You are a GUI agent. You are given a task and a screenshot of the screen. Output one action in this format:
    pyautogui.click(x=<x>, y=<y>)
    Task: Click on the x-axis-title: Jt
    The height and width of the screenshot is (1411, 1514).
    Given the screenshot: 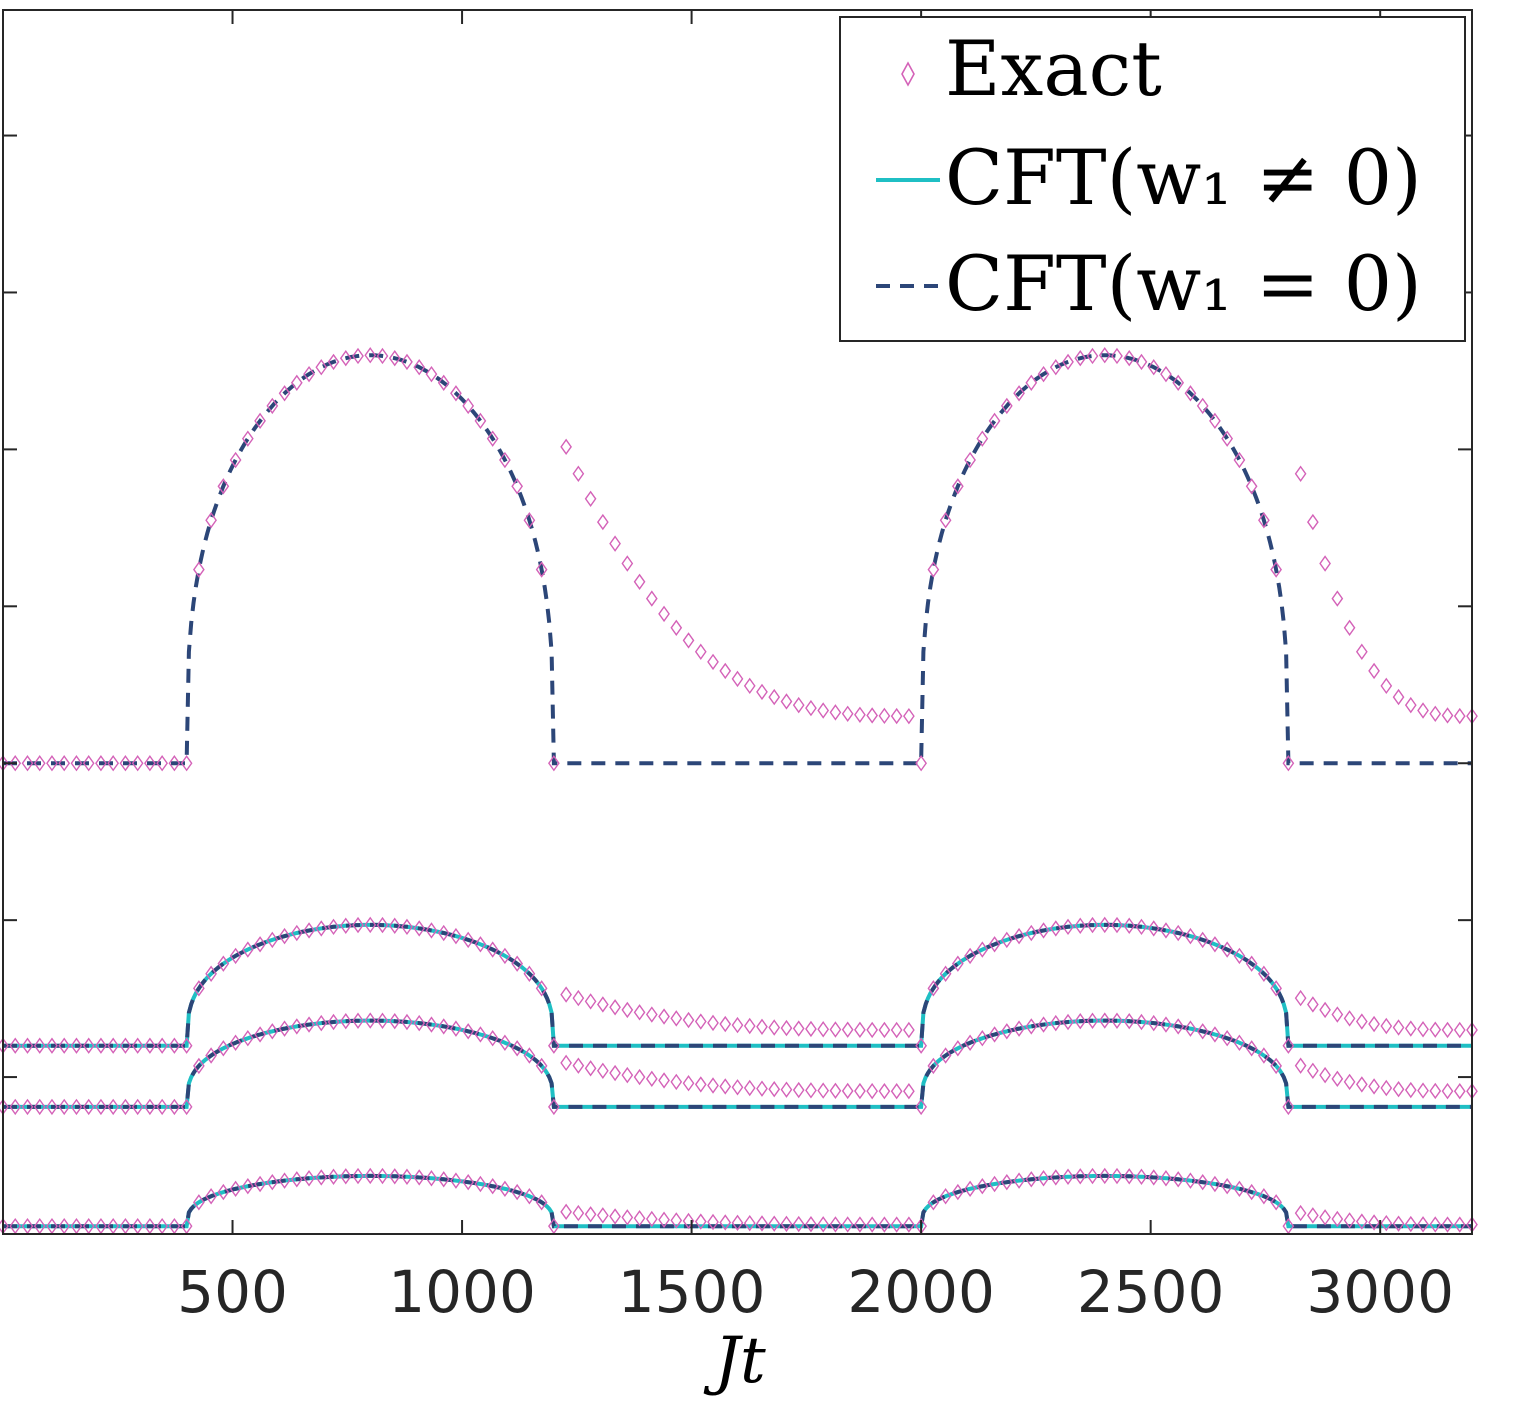 What is the action you would take?
    pyautogui.click(x=734, y=1361)
    